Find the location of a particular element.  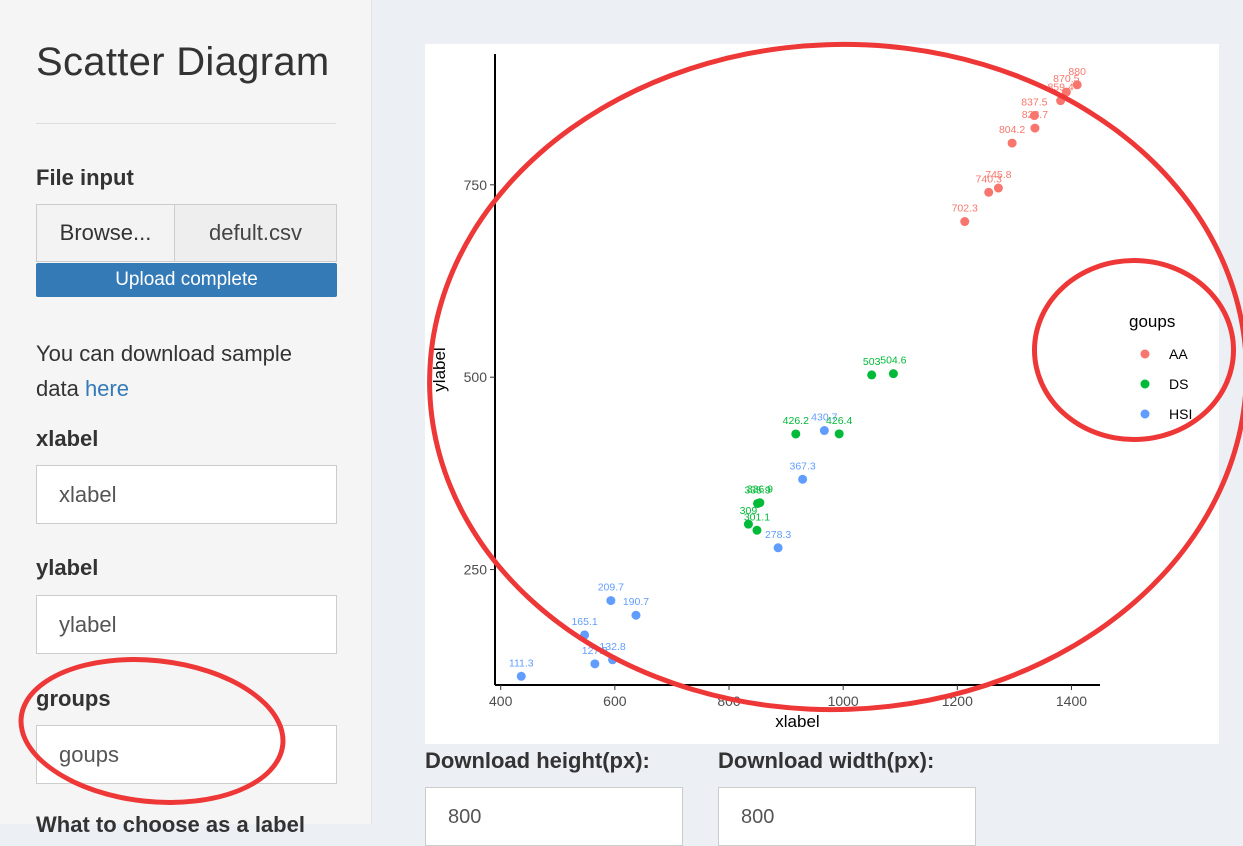

download-height-label: Download height(px): is located at coordinates (537, 760).